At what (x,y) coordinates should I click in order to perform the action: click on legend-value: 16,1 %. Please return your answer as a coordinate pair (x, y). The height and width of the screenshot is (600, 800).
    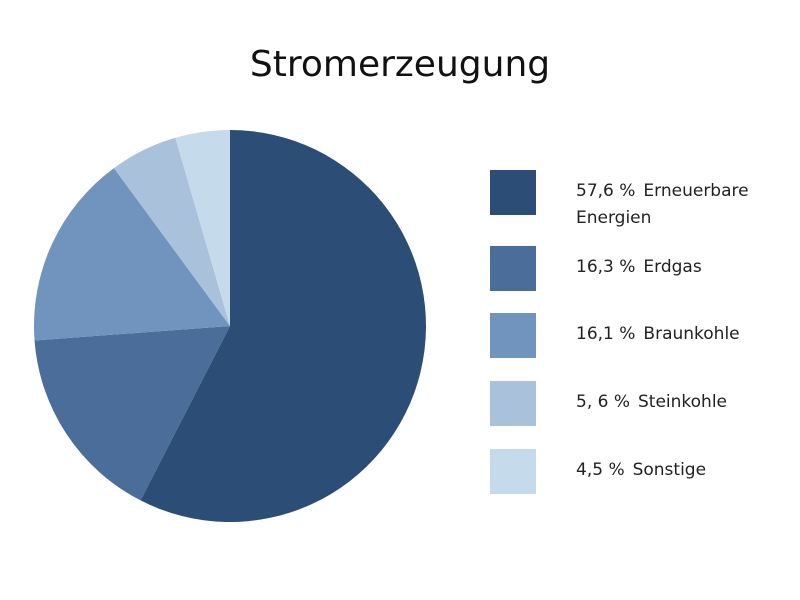
    Looking at the image, I should click on (606, 334).